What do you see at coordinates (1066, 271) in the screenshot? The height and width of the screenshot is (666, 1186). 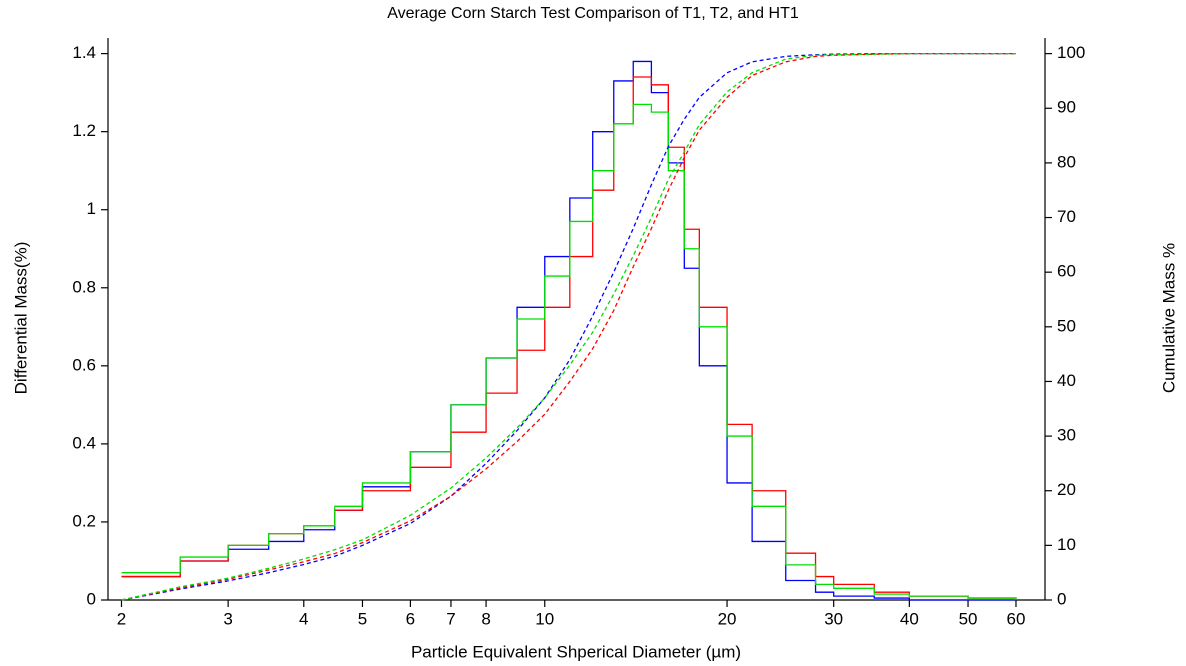 I see `y2-tick-label: 60` at bounding box center [1066, 271].